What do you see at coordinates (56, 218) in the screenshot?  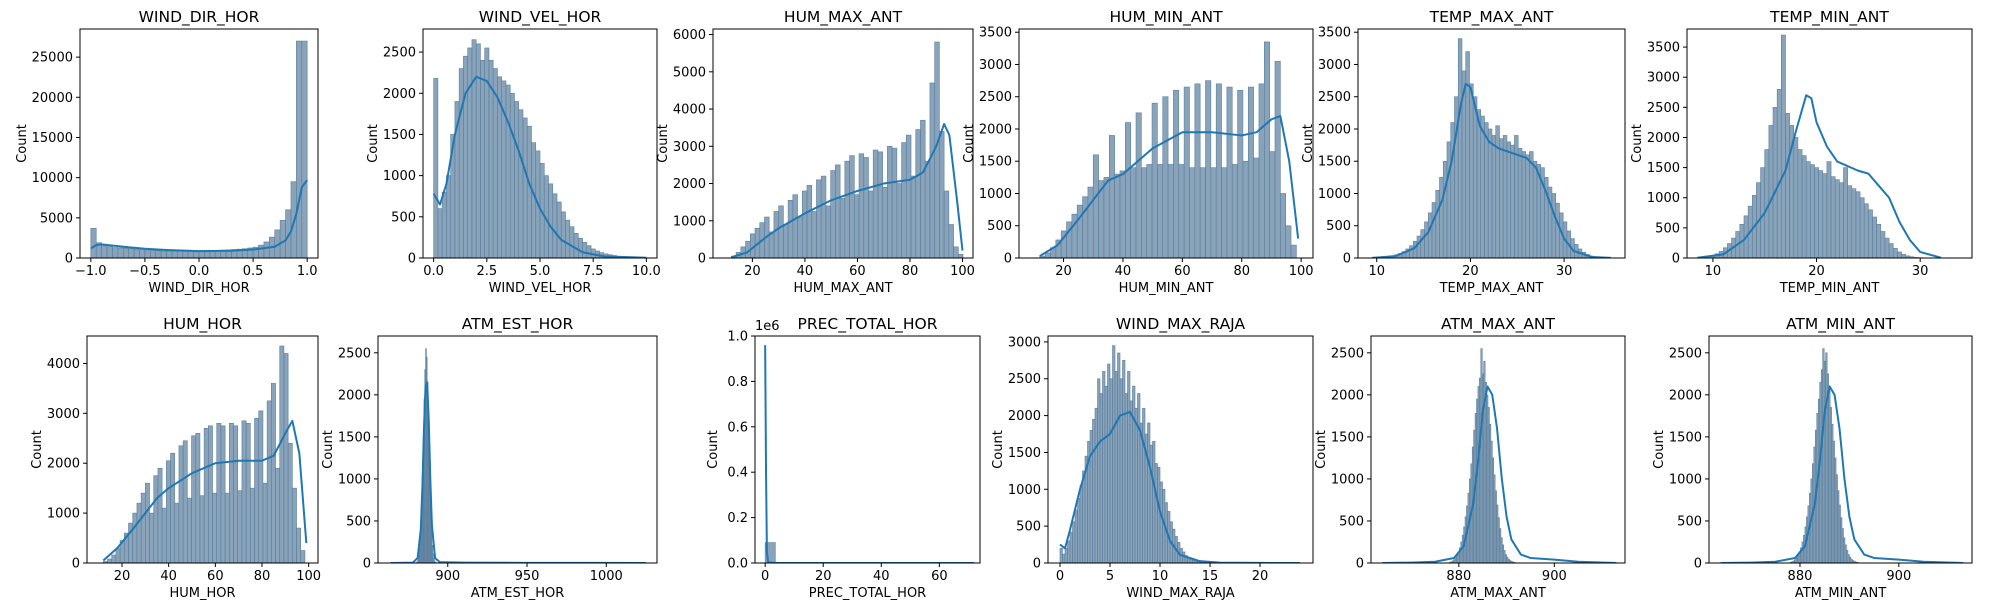 I see `y-tick-label: 5000` at bounding box center [56, 218].